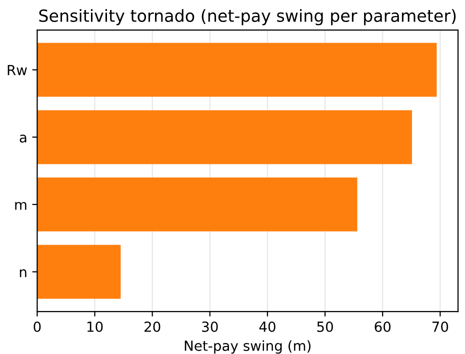 The height and width of the screenshot is (354, 465). Describe the element at coordinates (267, 326) in the screenshot. I see `x-tick-label: 40` at that location.